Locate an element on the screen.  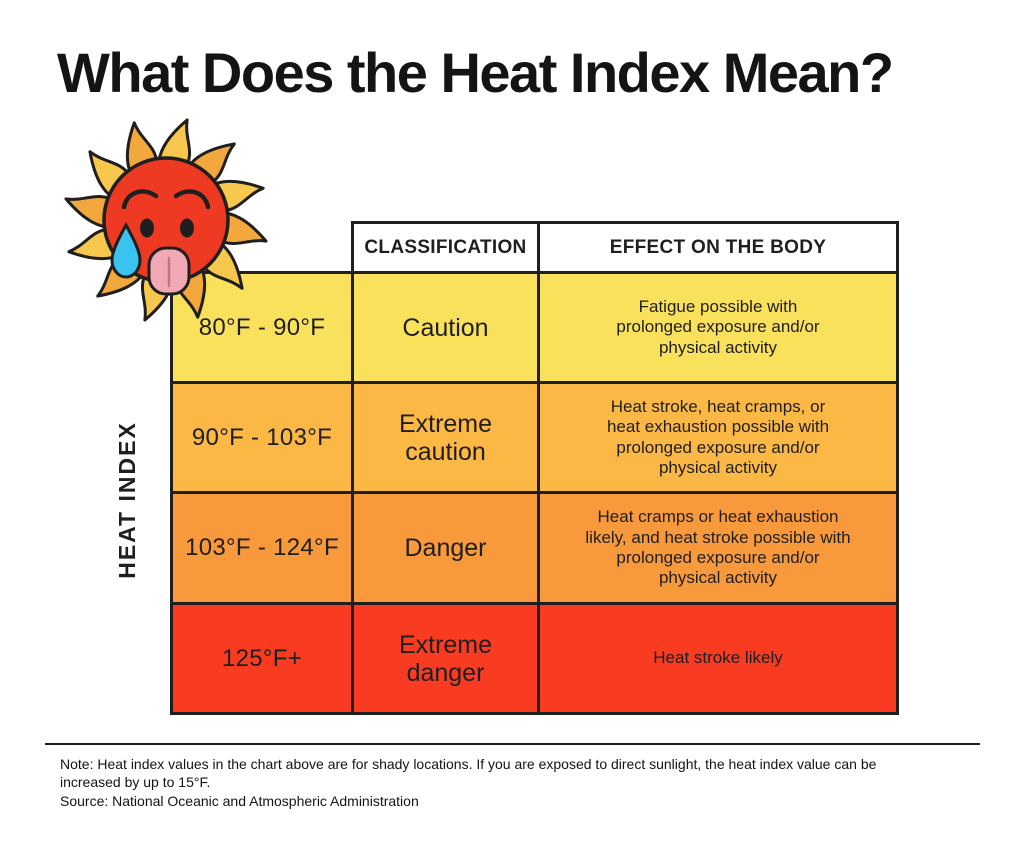
heat-index-axis-label: HEAT INDEX is located at coordinates (127, 500).